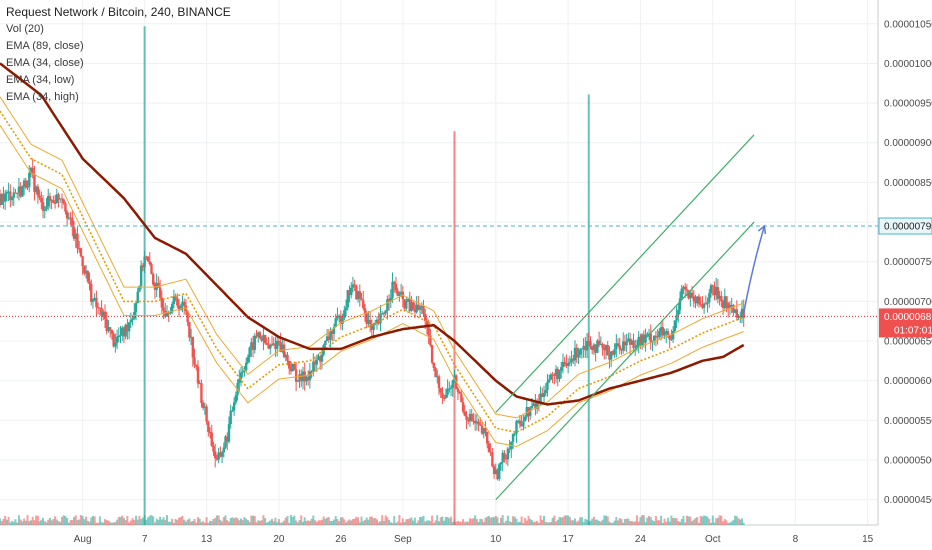 The width and height of the screenshot is (932, 550). Describe the element at coordinates (45, 46) in the screenshot. I see `legend-ema89-close: EMA (89, close)` at that location.